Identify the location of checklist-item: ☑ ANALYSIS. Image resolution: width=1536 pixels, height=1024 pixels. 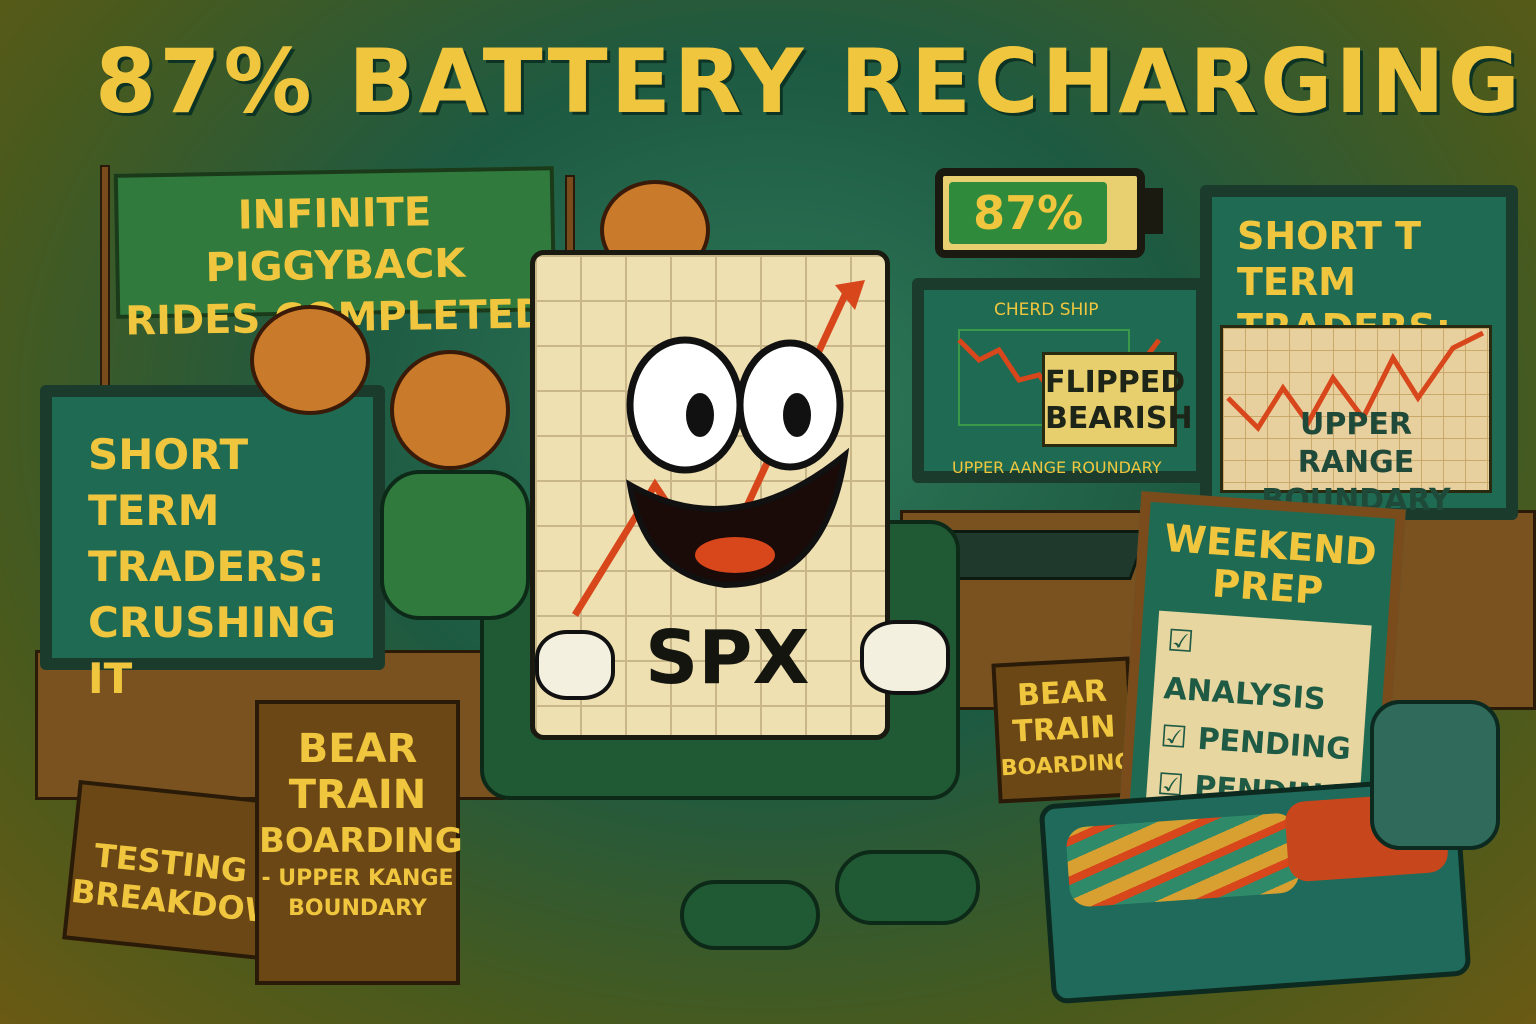
(1261, 671).